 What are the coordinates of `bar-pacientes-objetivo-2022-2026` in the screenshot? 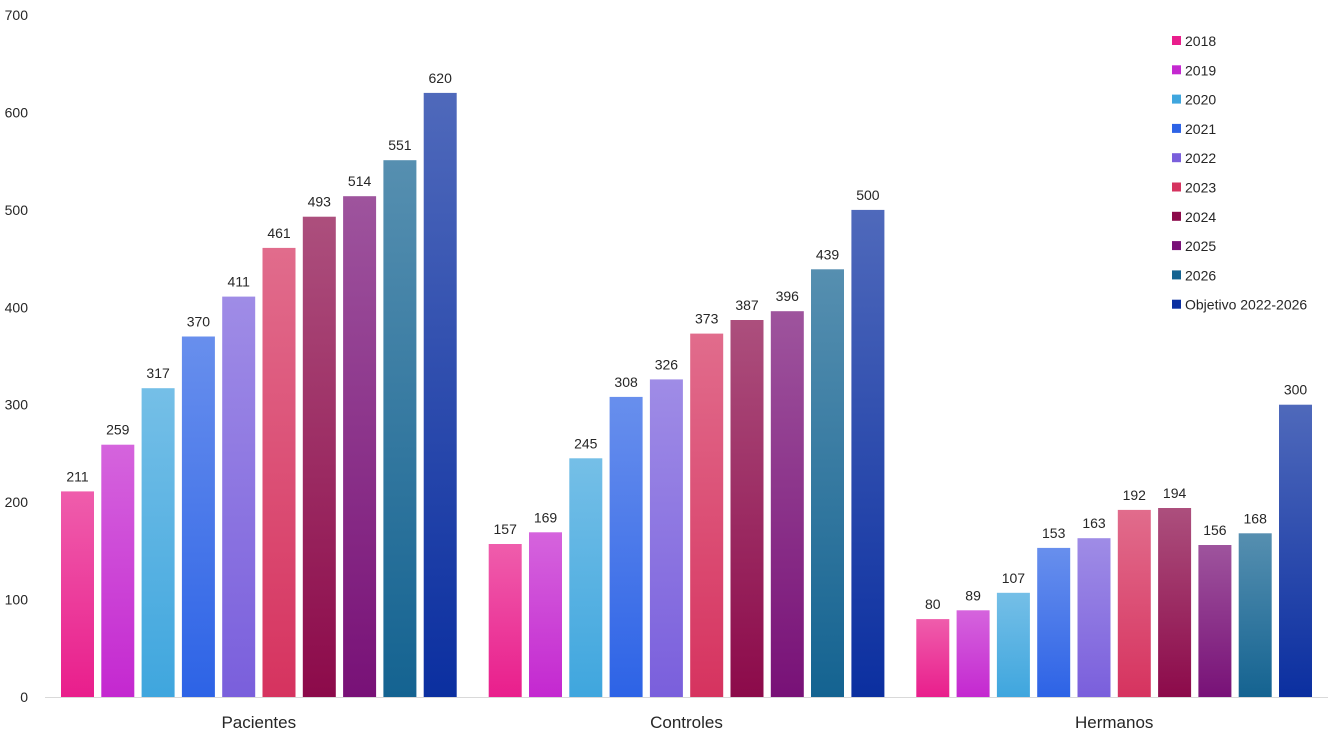 It's located at (440, 394).